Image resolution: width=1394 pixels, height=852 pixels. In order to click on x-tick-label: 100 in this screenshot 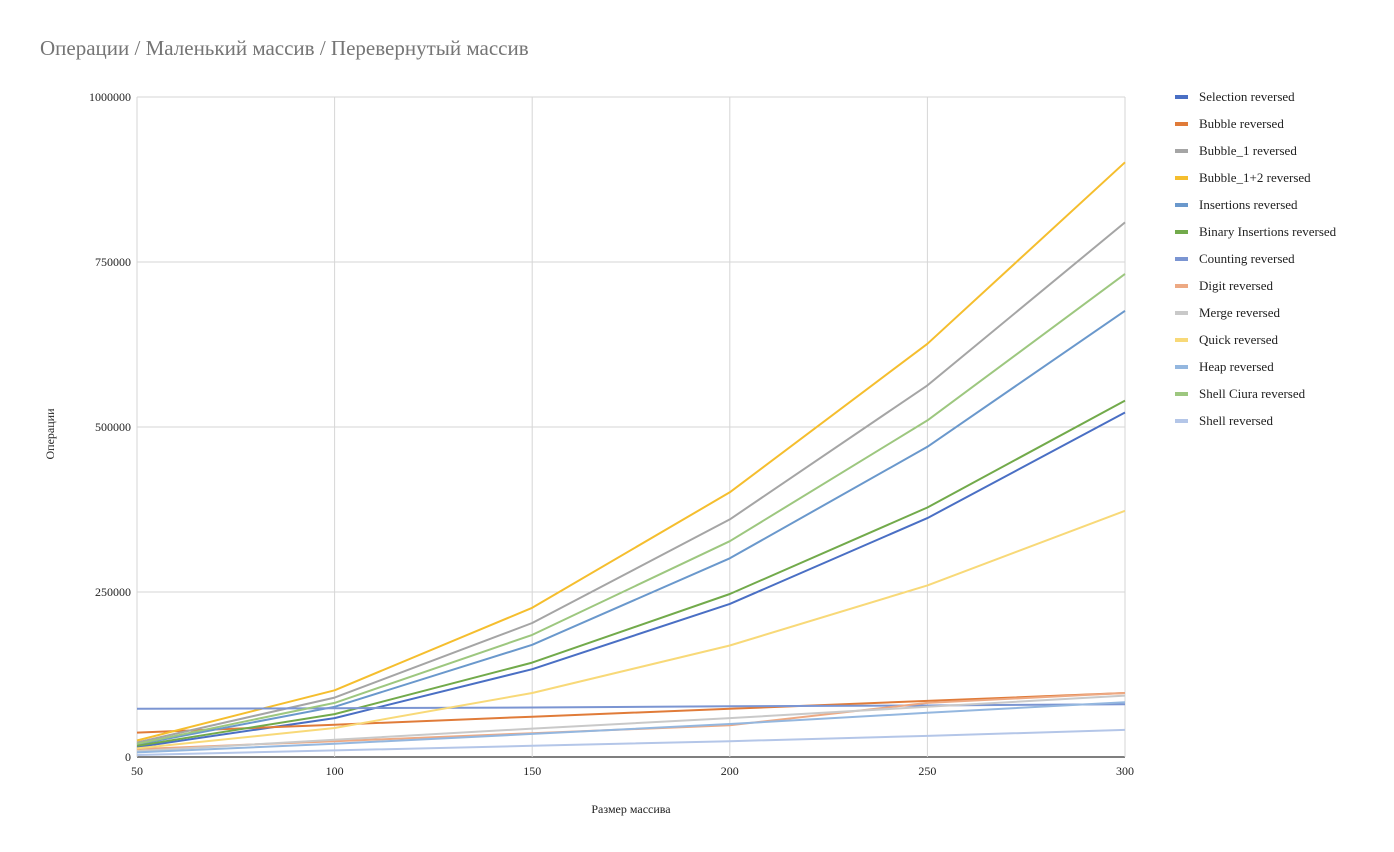, I will do `click(335, 771)`.